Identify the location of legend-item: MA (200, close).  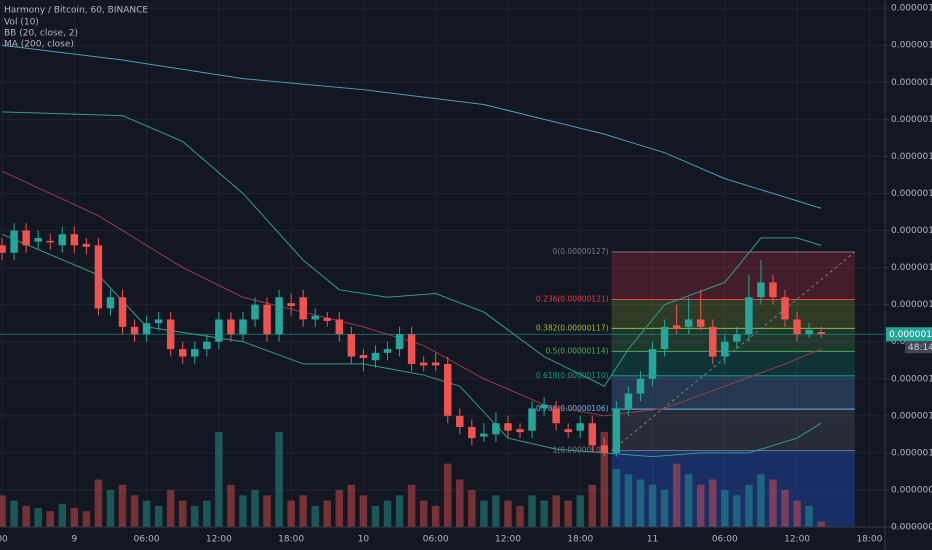
(39, 45).